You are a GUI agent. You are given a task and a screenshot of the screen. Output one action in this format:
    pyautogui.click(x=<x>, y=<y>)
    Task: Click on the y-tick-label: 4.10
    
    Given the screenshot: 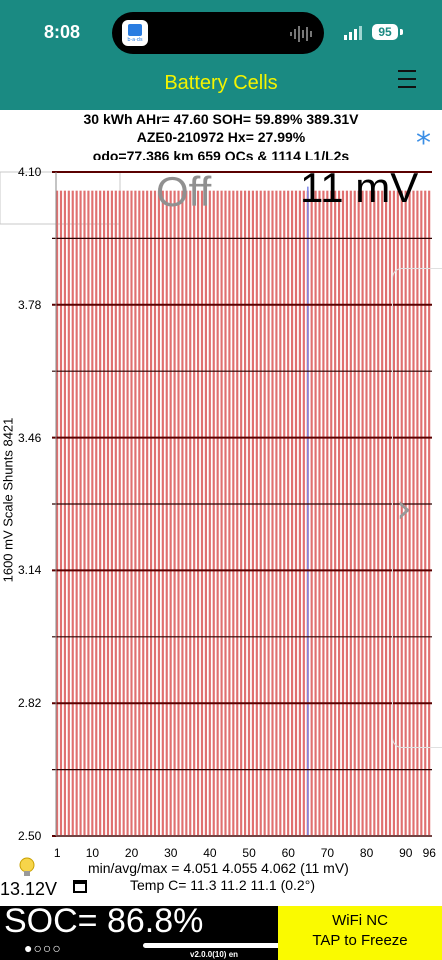 What is the action you would take?
    pyautogui.click(x=30, y=172)
    